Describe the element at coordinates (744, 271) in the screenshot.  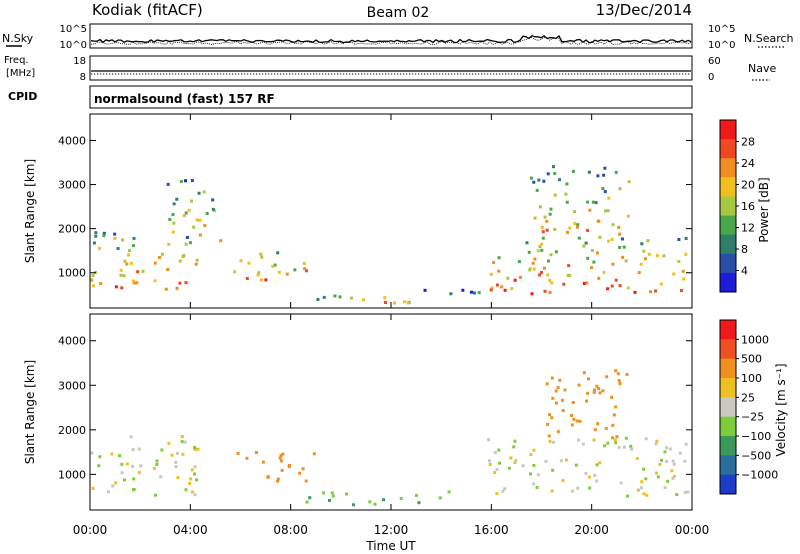
I see `power-colorbar-tick-label: 4` at that location.